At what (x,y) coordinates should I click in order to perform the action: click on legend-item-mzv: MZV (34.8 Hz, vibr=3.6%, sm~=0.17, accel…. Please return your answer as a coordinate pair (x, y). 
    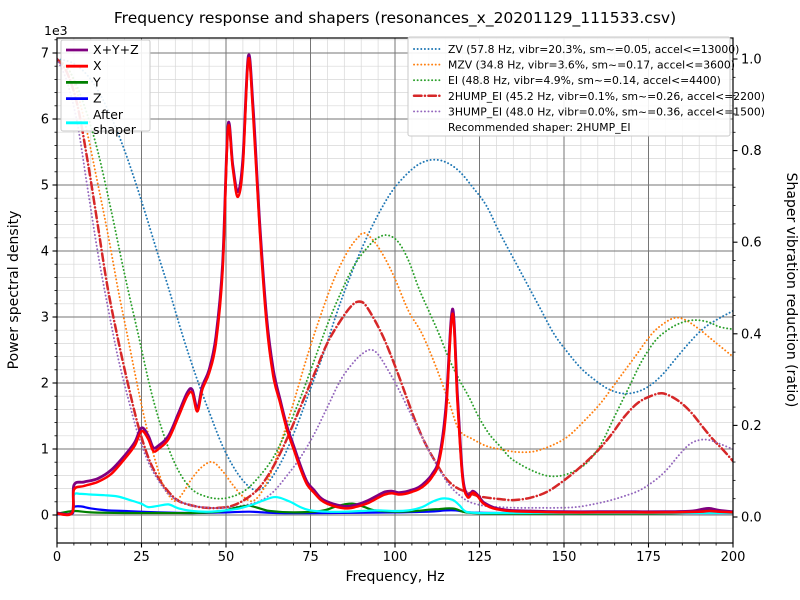
    Looking at the image, I should click on (574, 65).